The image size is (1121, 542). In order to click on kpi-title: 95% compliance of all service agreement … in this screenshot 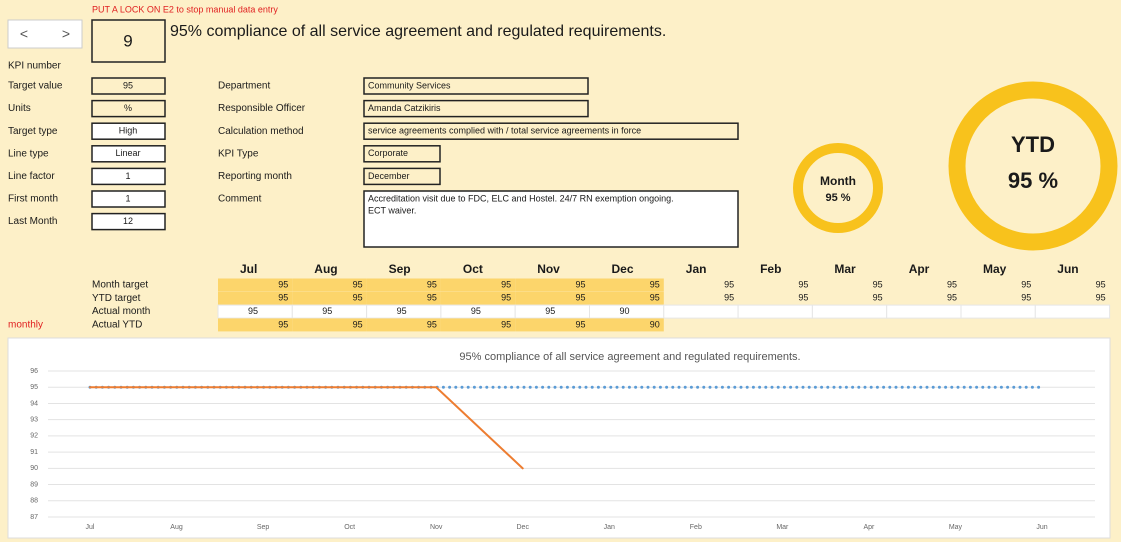, I will do `click(418, 31)`.